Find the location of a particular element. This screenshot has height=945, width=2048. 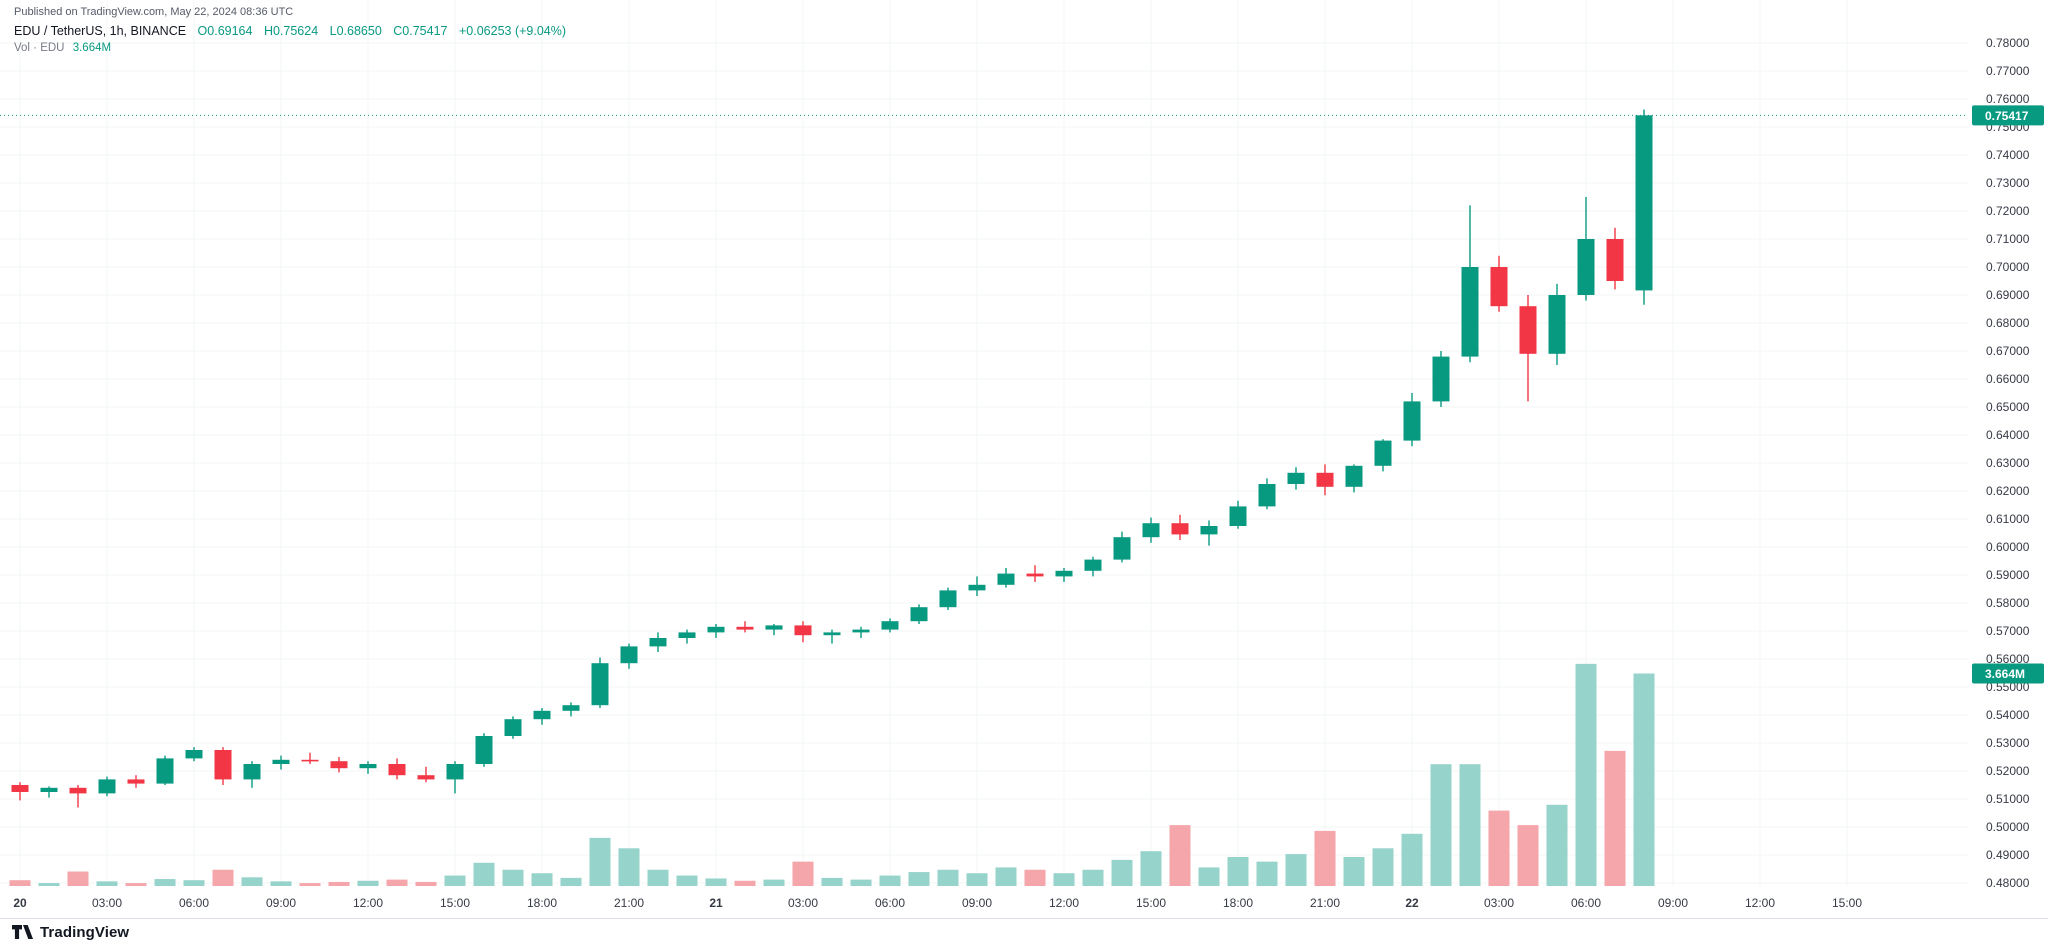

ohlc-low: L0.68650 is located at coordinates (355, 31).